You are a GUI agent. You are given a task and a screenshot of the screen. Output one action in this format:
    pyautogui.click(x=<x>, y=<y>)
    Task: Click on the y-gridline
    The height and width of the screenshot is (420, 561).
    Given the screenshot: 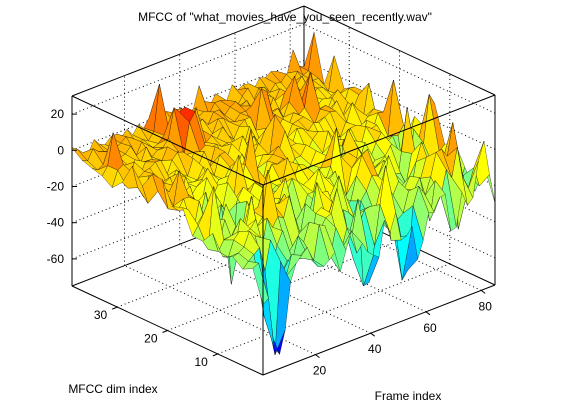 What is the action you would take?
    pyautogui.click(x=333, y=309)
    